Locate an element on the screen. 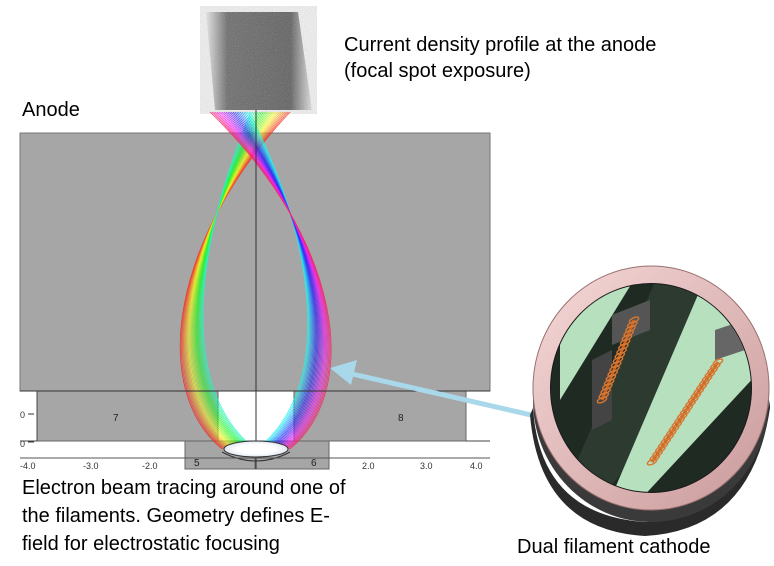  x-tick-label: -3.0 is located at coordinates (91, 466).